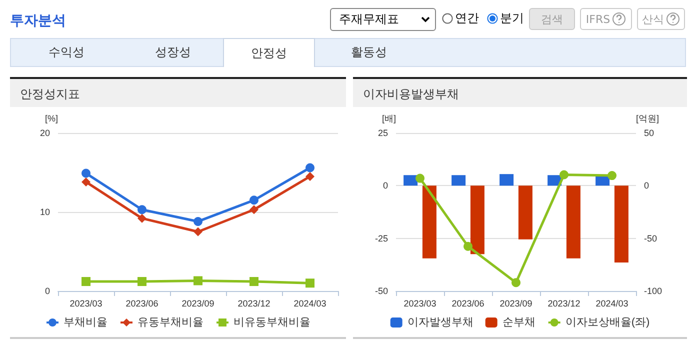  I want to click on text: IFRS, so click(598, 19).